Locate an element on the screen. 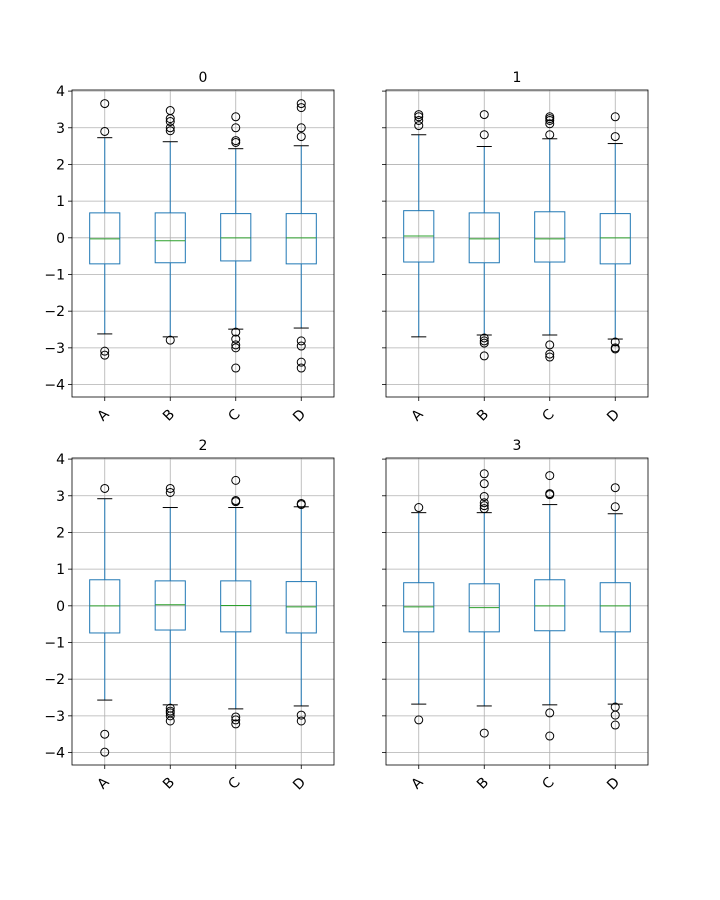  y-tick-label: −1 is located at coordinates (54, 643).